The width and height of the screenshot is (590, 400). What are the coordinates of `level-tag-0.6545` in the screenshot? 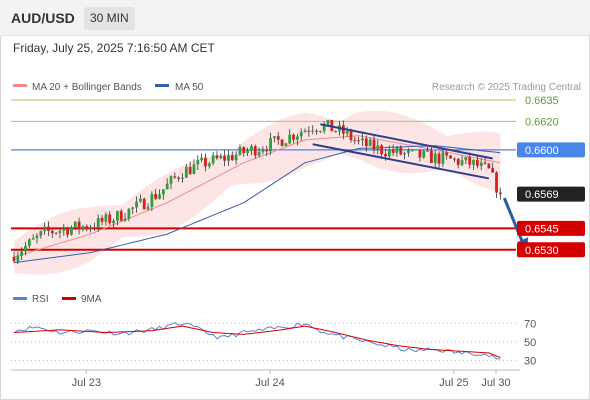 It's located at (551, 228).